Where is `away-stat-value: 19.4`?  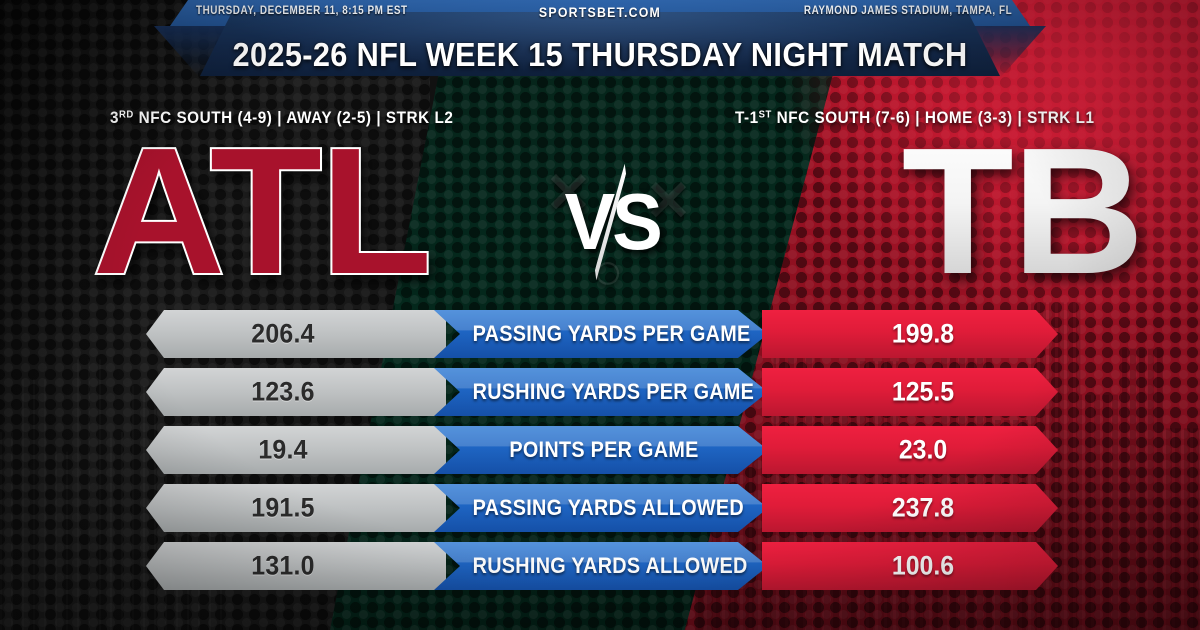
away-stat-value: 19.4 is located at coordinates (283, 449).